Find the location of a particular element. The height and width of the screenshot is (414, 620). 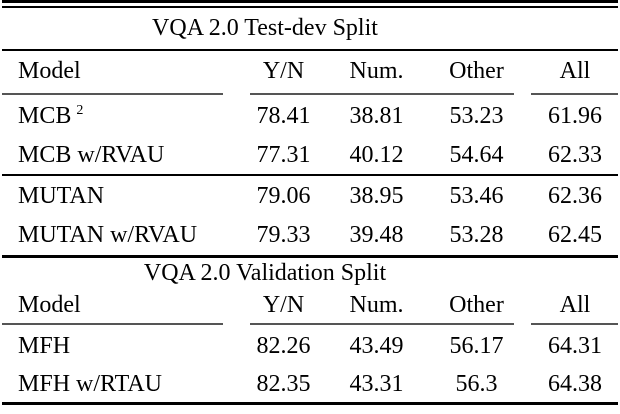

bottom-rule is located at coordinates (310, 403).